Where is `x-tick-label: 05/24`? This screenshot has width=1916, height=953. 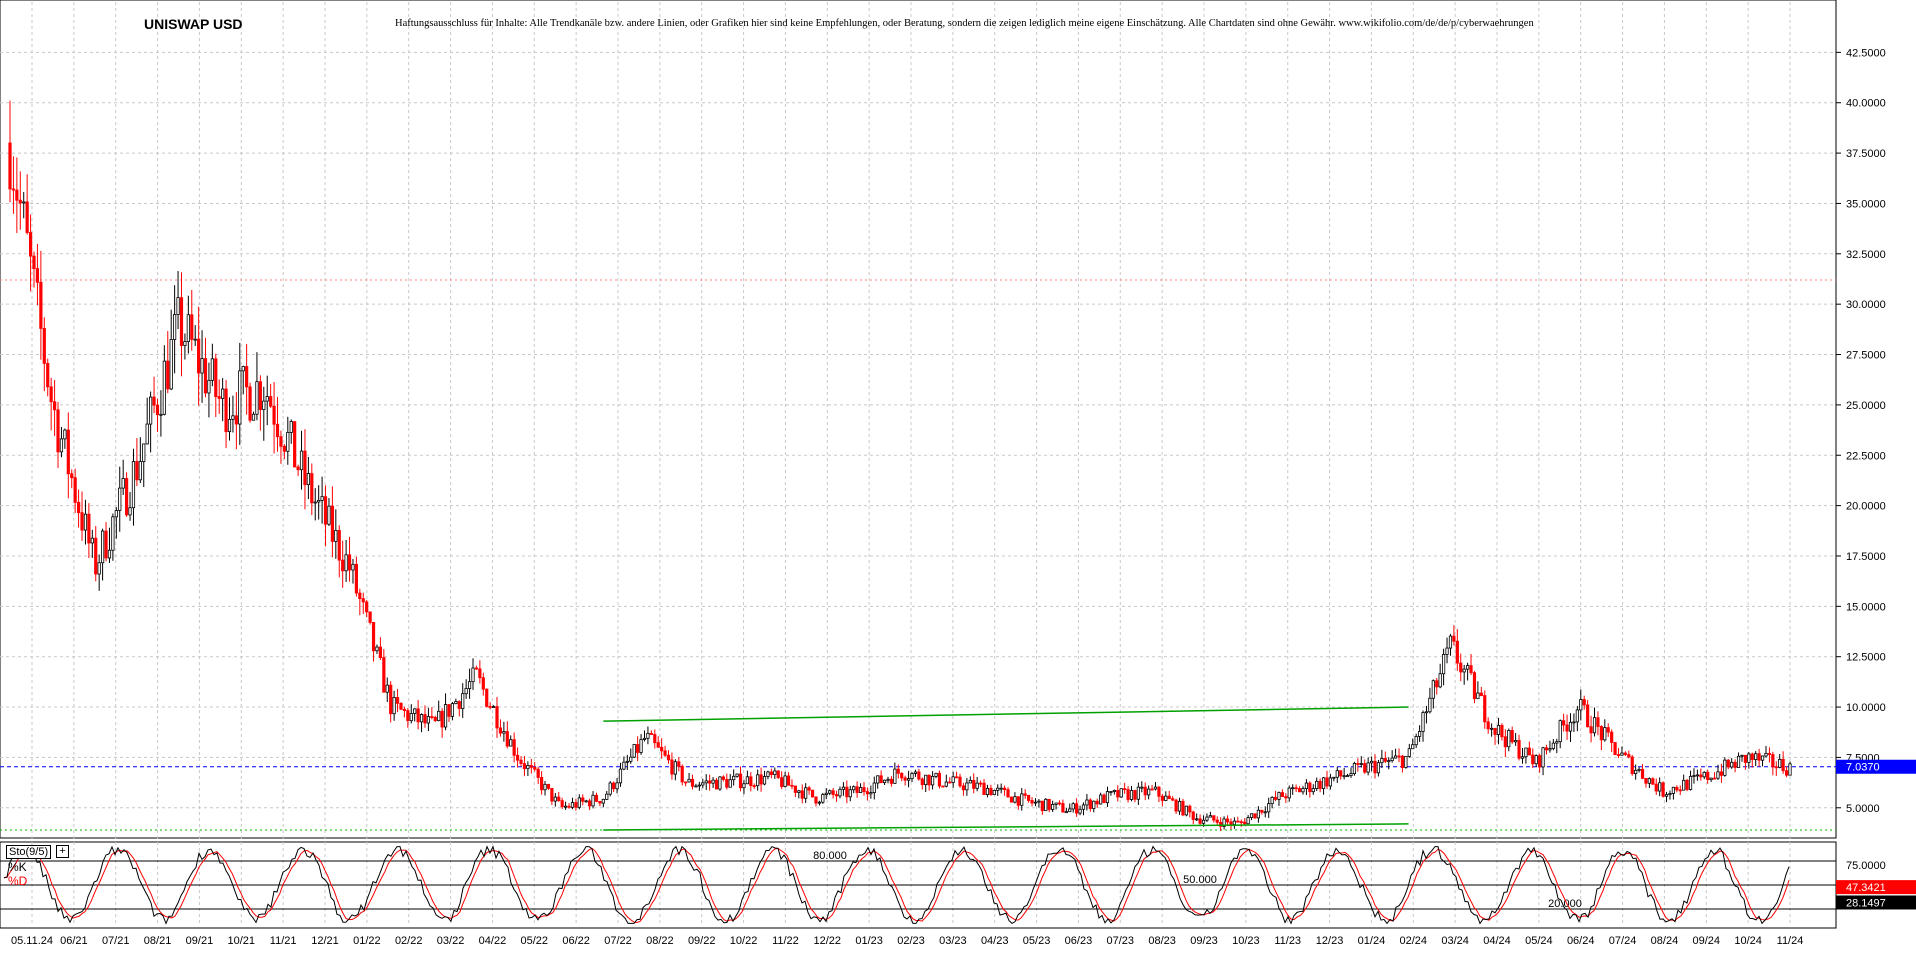 x-tick-label: 05/24 is located at coordinates (1539, 941).